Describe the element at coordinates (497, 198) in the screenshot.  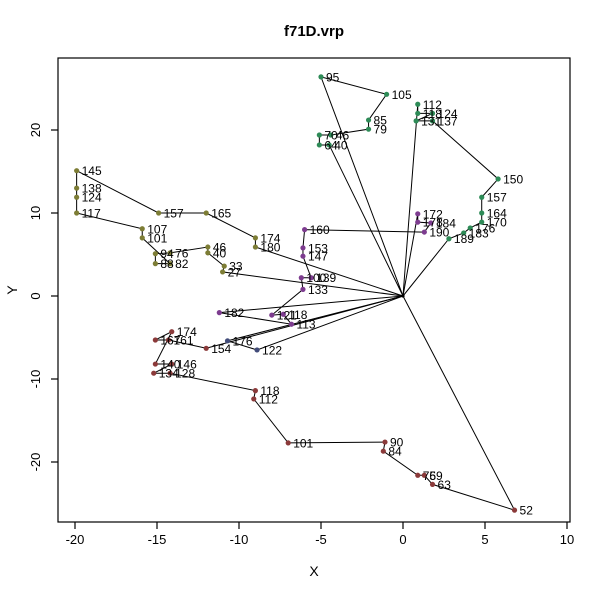
I see `point-label: 157` at that location.